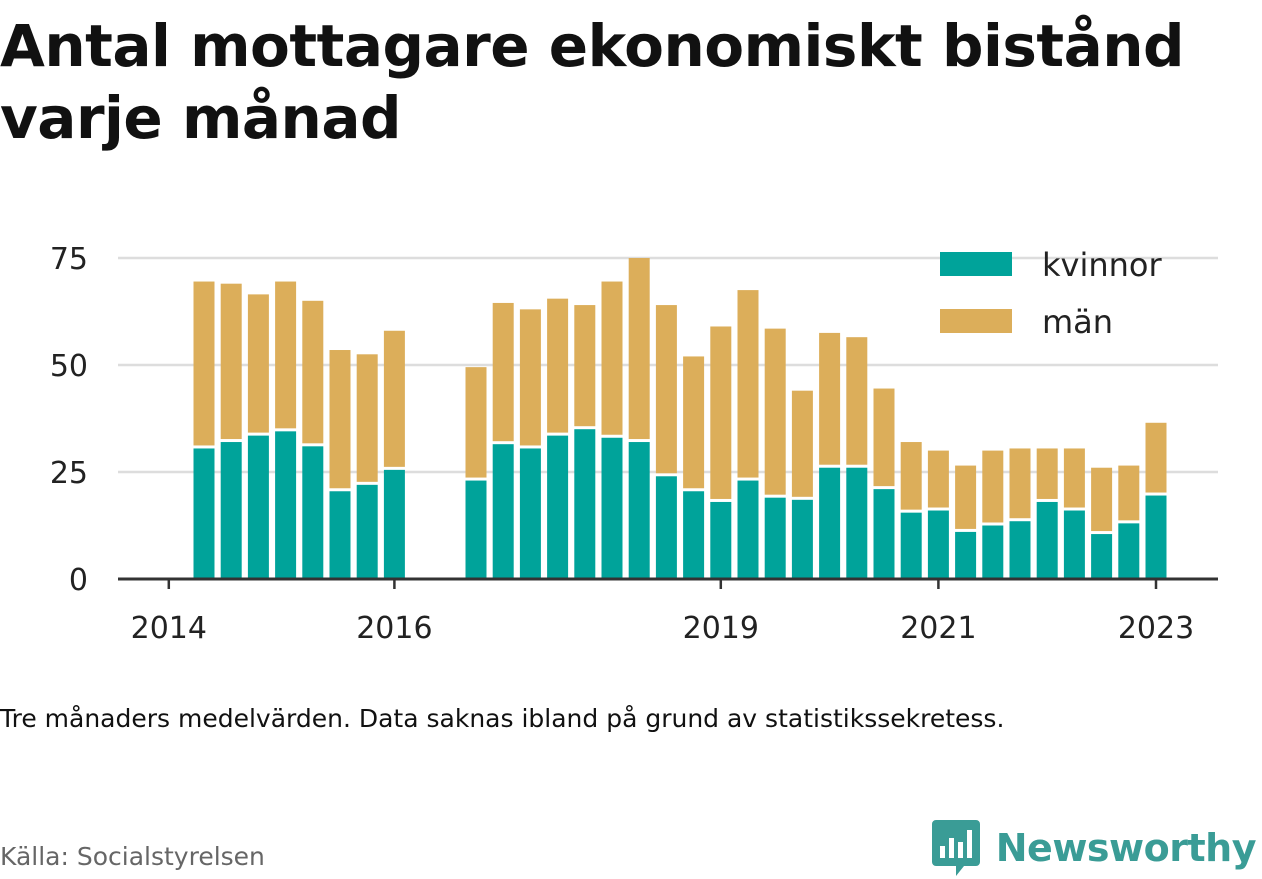  I want to click on legend-label: män, so click(1077, 322).